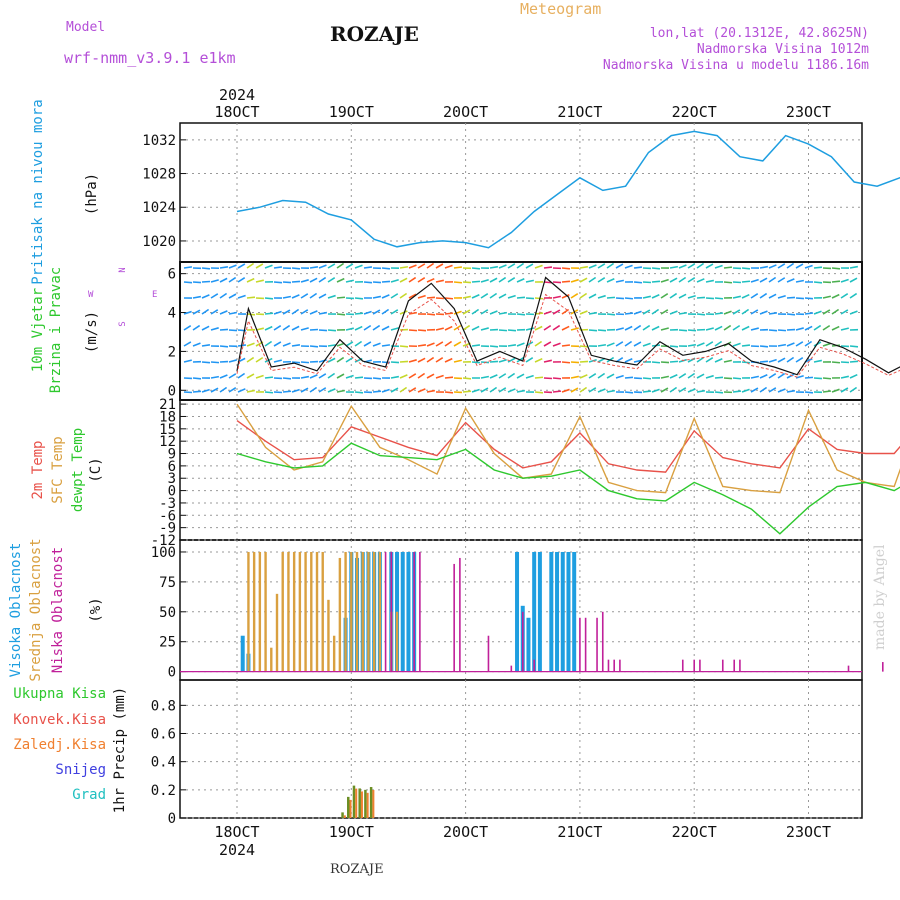  Describe the element at coordinates (521, 470) in the screenshot. I see `panel-frame` at that location.